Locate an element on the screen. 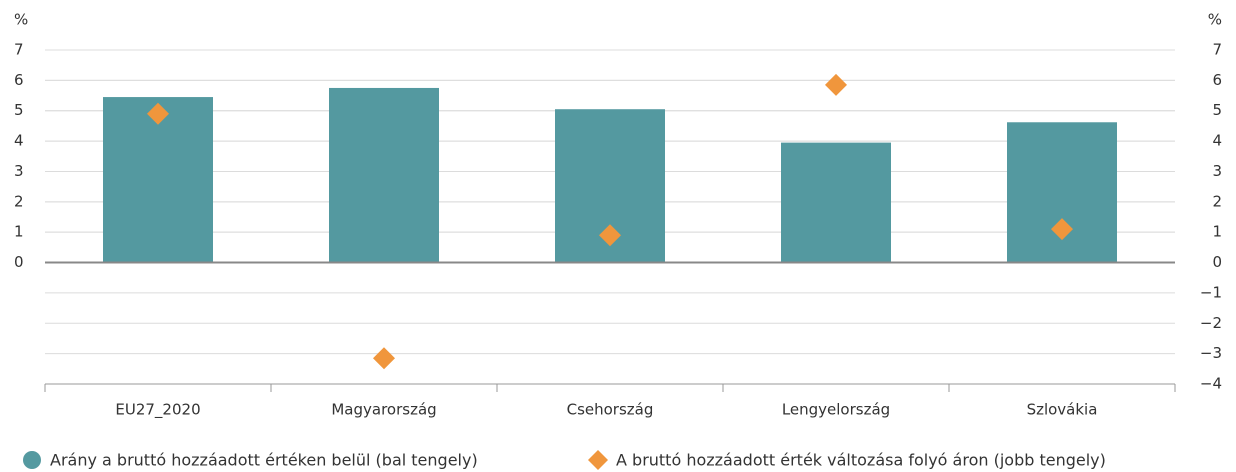  y2-tick-label: −1 is located at coordinates (1211, 292).